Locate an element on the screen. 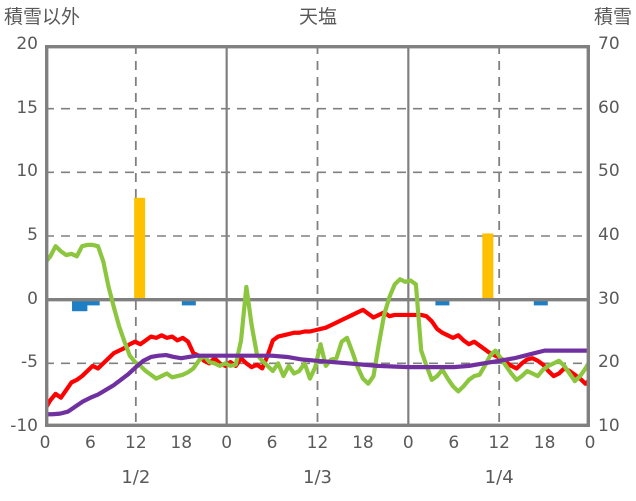 The width and height of the screenshot is (636, 501). right-axis-tick-70: 70 is located at coordinates (609, 44).